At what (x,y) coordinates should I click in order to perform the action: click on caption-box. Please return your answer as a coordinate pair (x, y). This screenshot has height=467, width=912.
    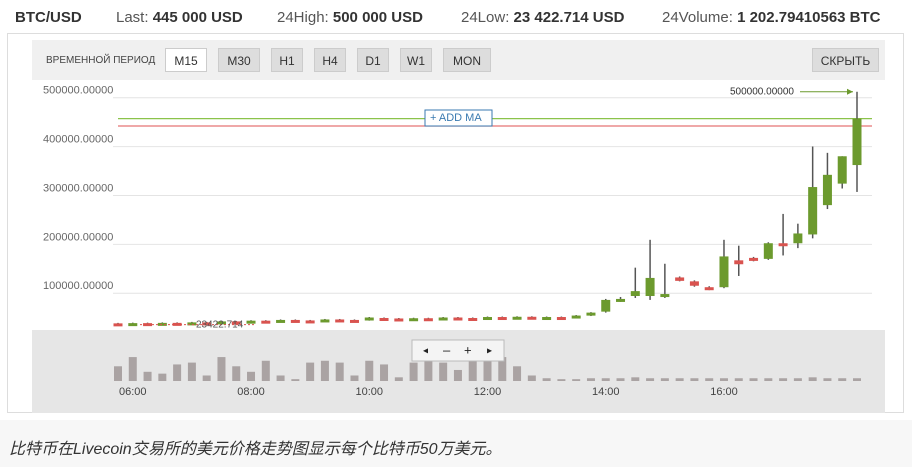
    Looking at the image, I should click on (456, 443).